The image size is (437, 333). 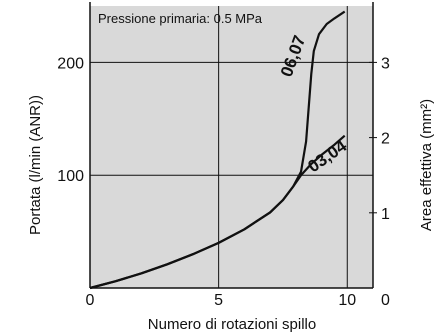 I want to click on x-tick-label-10: 10, so click(x=347, y=300).